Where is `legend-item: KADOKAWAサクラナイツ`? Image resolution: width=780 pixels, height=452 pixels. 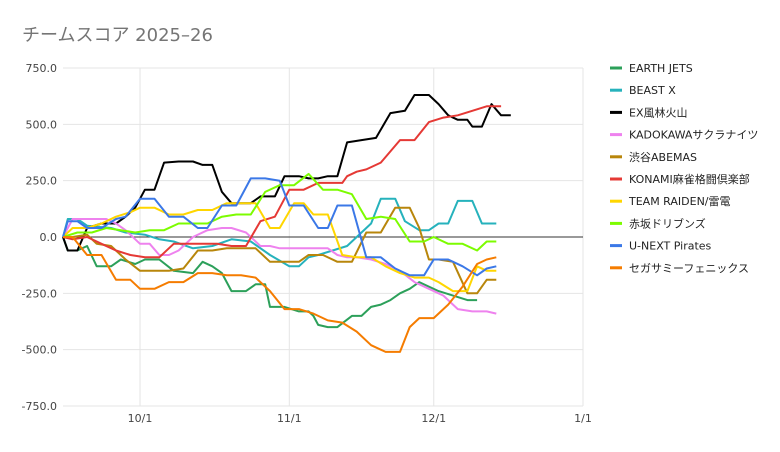
legend-item: KADOKAWAサクラナイツ is located at coordinates (684, 135).